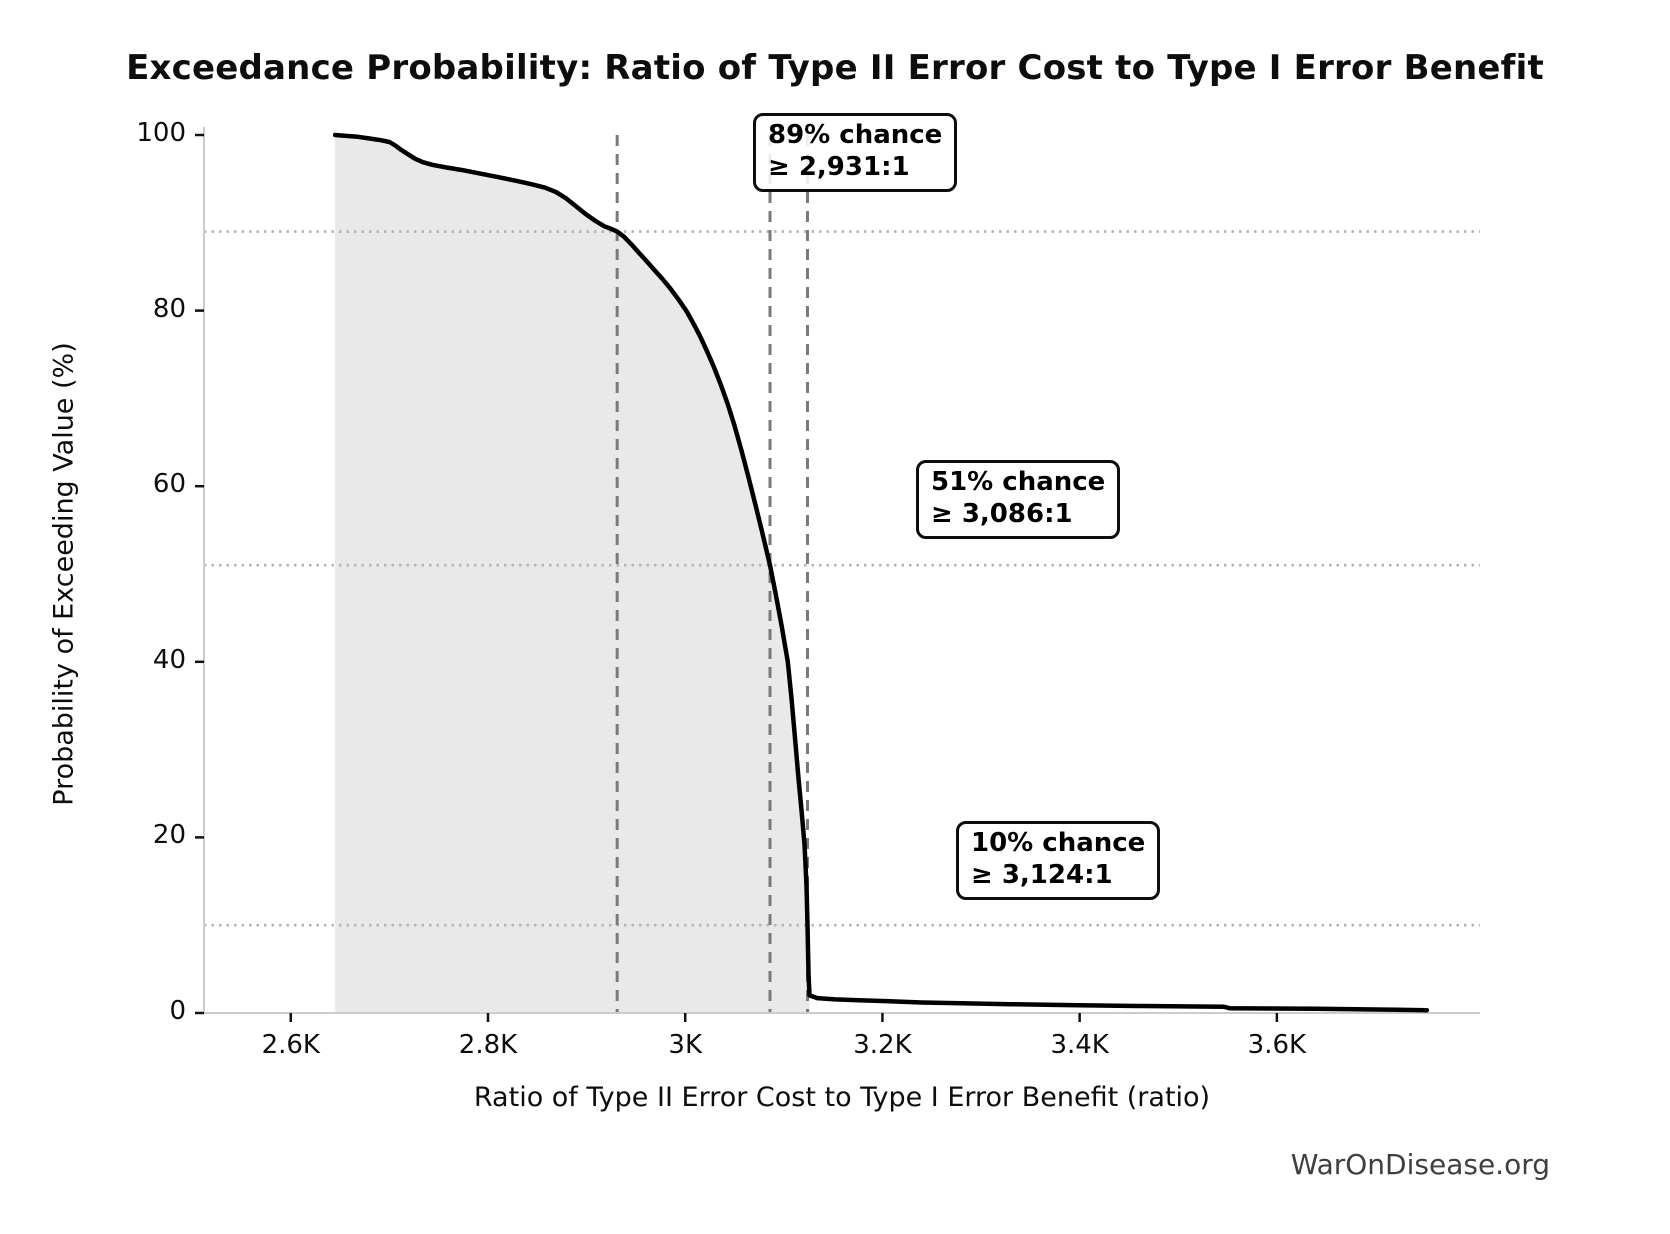 This screenshot has height=1234, width=1670. What do you see at coordinates (169, 484) in the screenshot?
I see `y-tick-label-60: 60` at bounding box center [169, 484].